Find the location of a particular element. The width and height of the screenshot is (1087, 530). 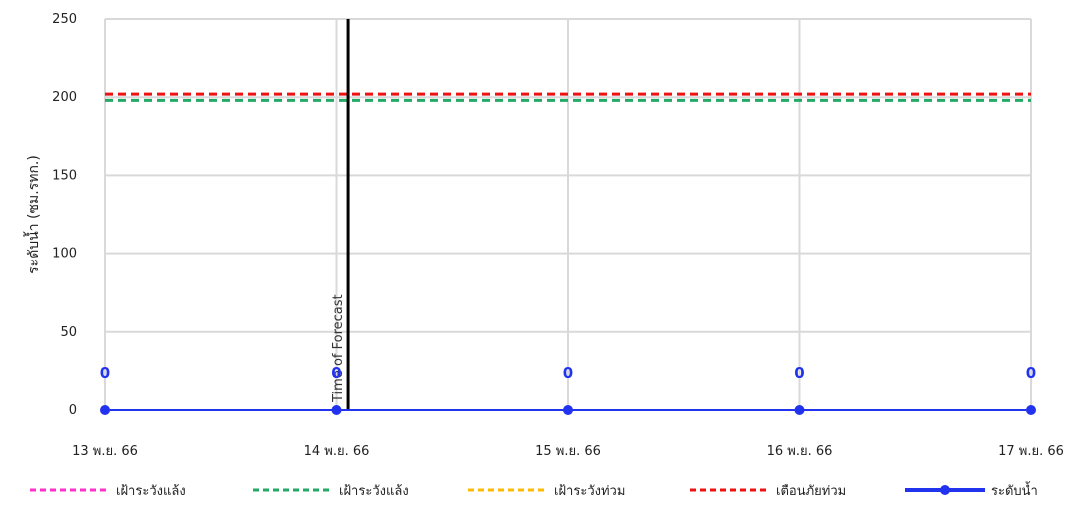

x-tick-label: 13 พ.ย. 66 is located at coordinates (105, 451).